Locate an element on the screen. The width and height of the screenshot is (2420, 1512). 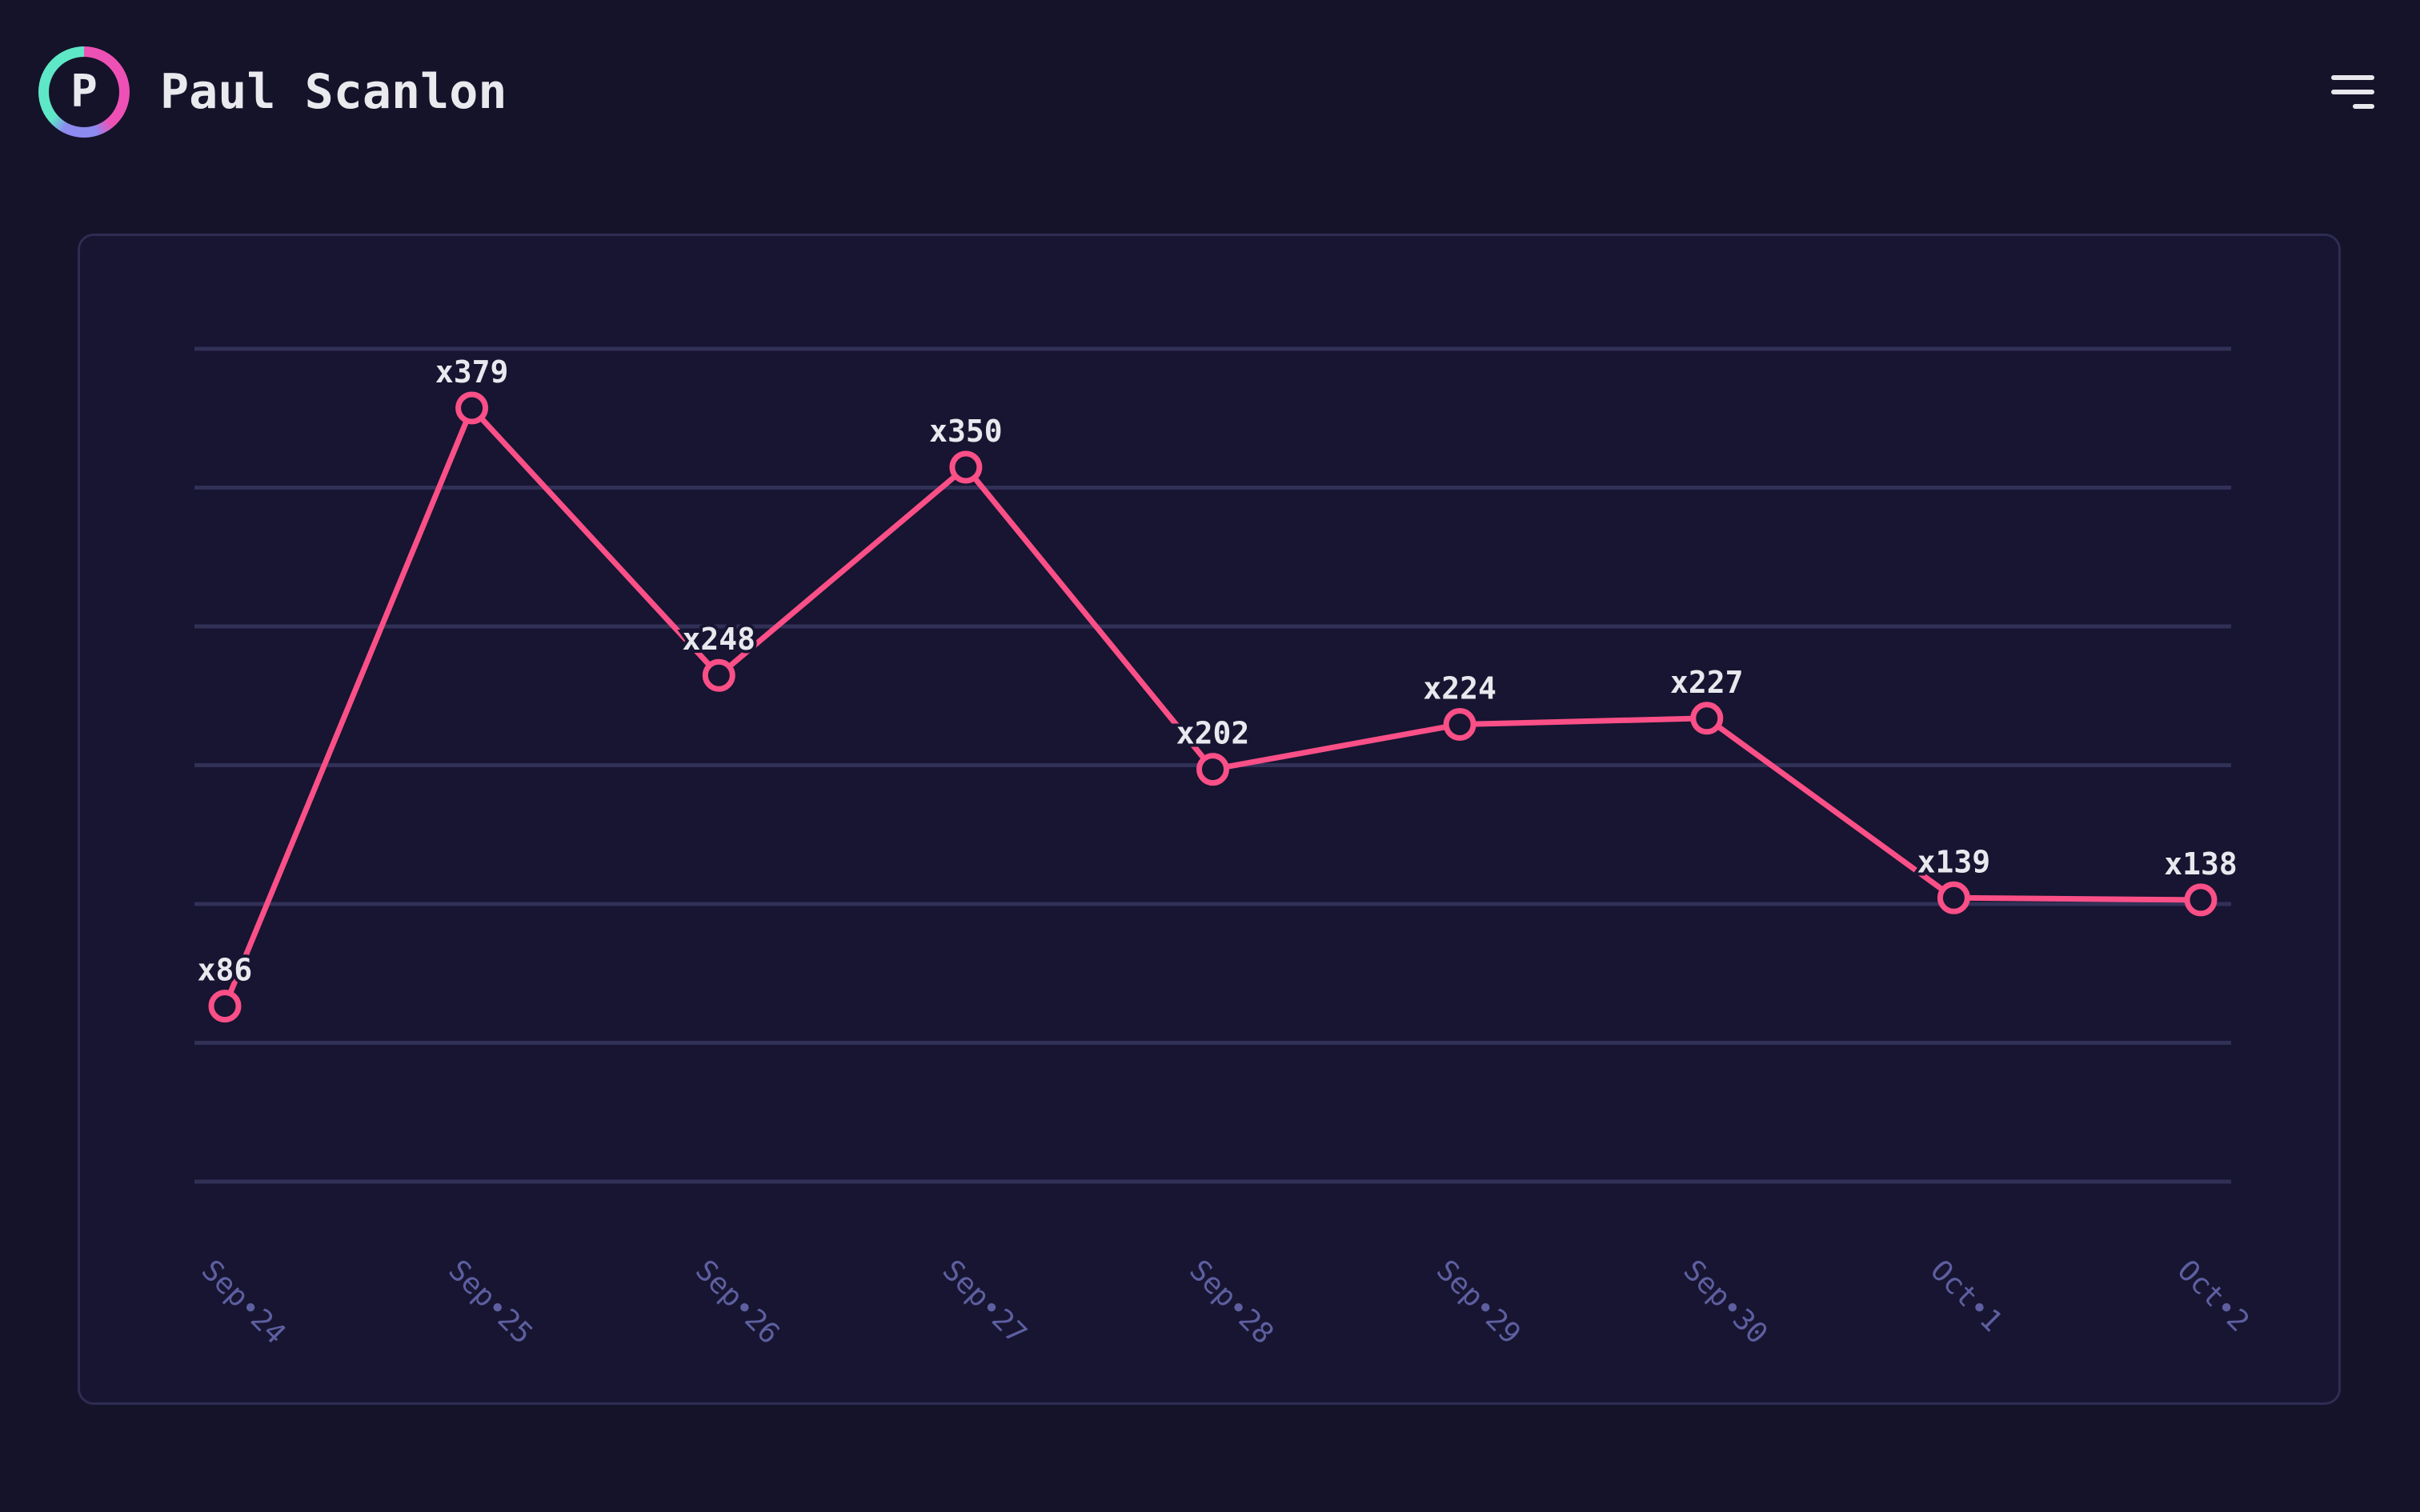
data-point-label: x202 is located at coordinates (1213, 733).